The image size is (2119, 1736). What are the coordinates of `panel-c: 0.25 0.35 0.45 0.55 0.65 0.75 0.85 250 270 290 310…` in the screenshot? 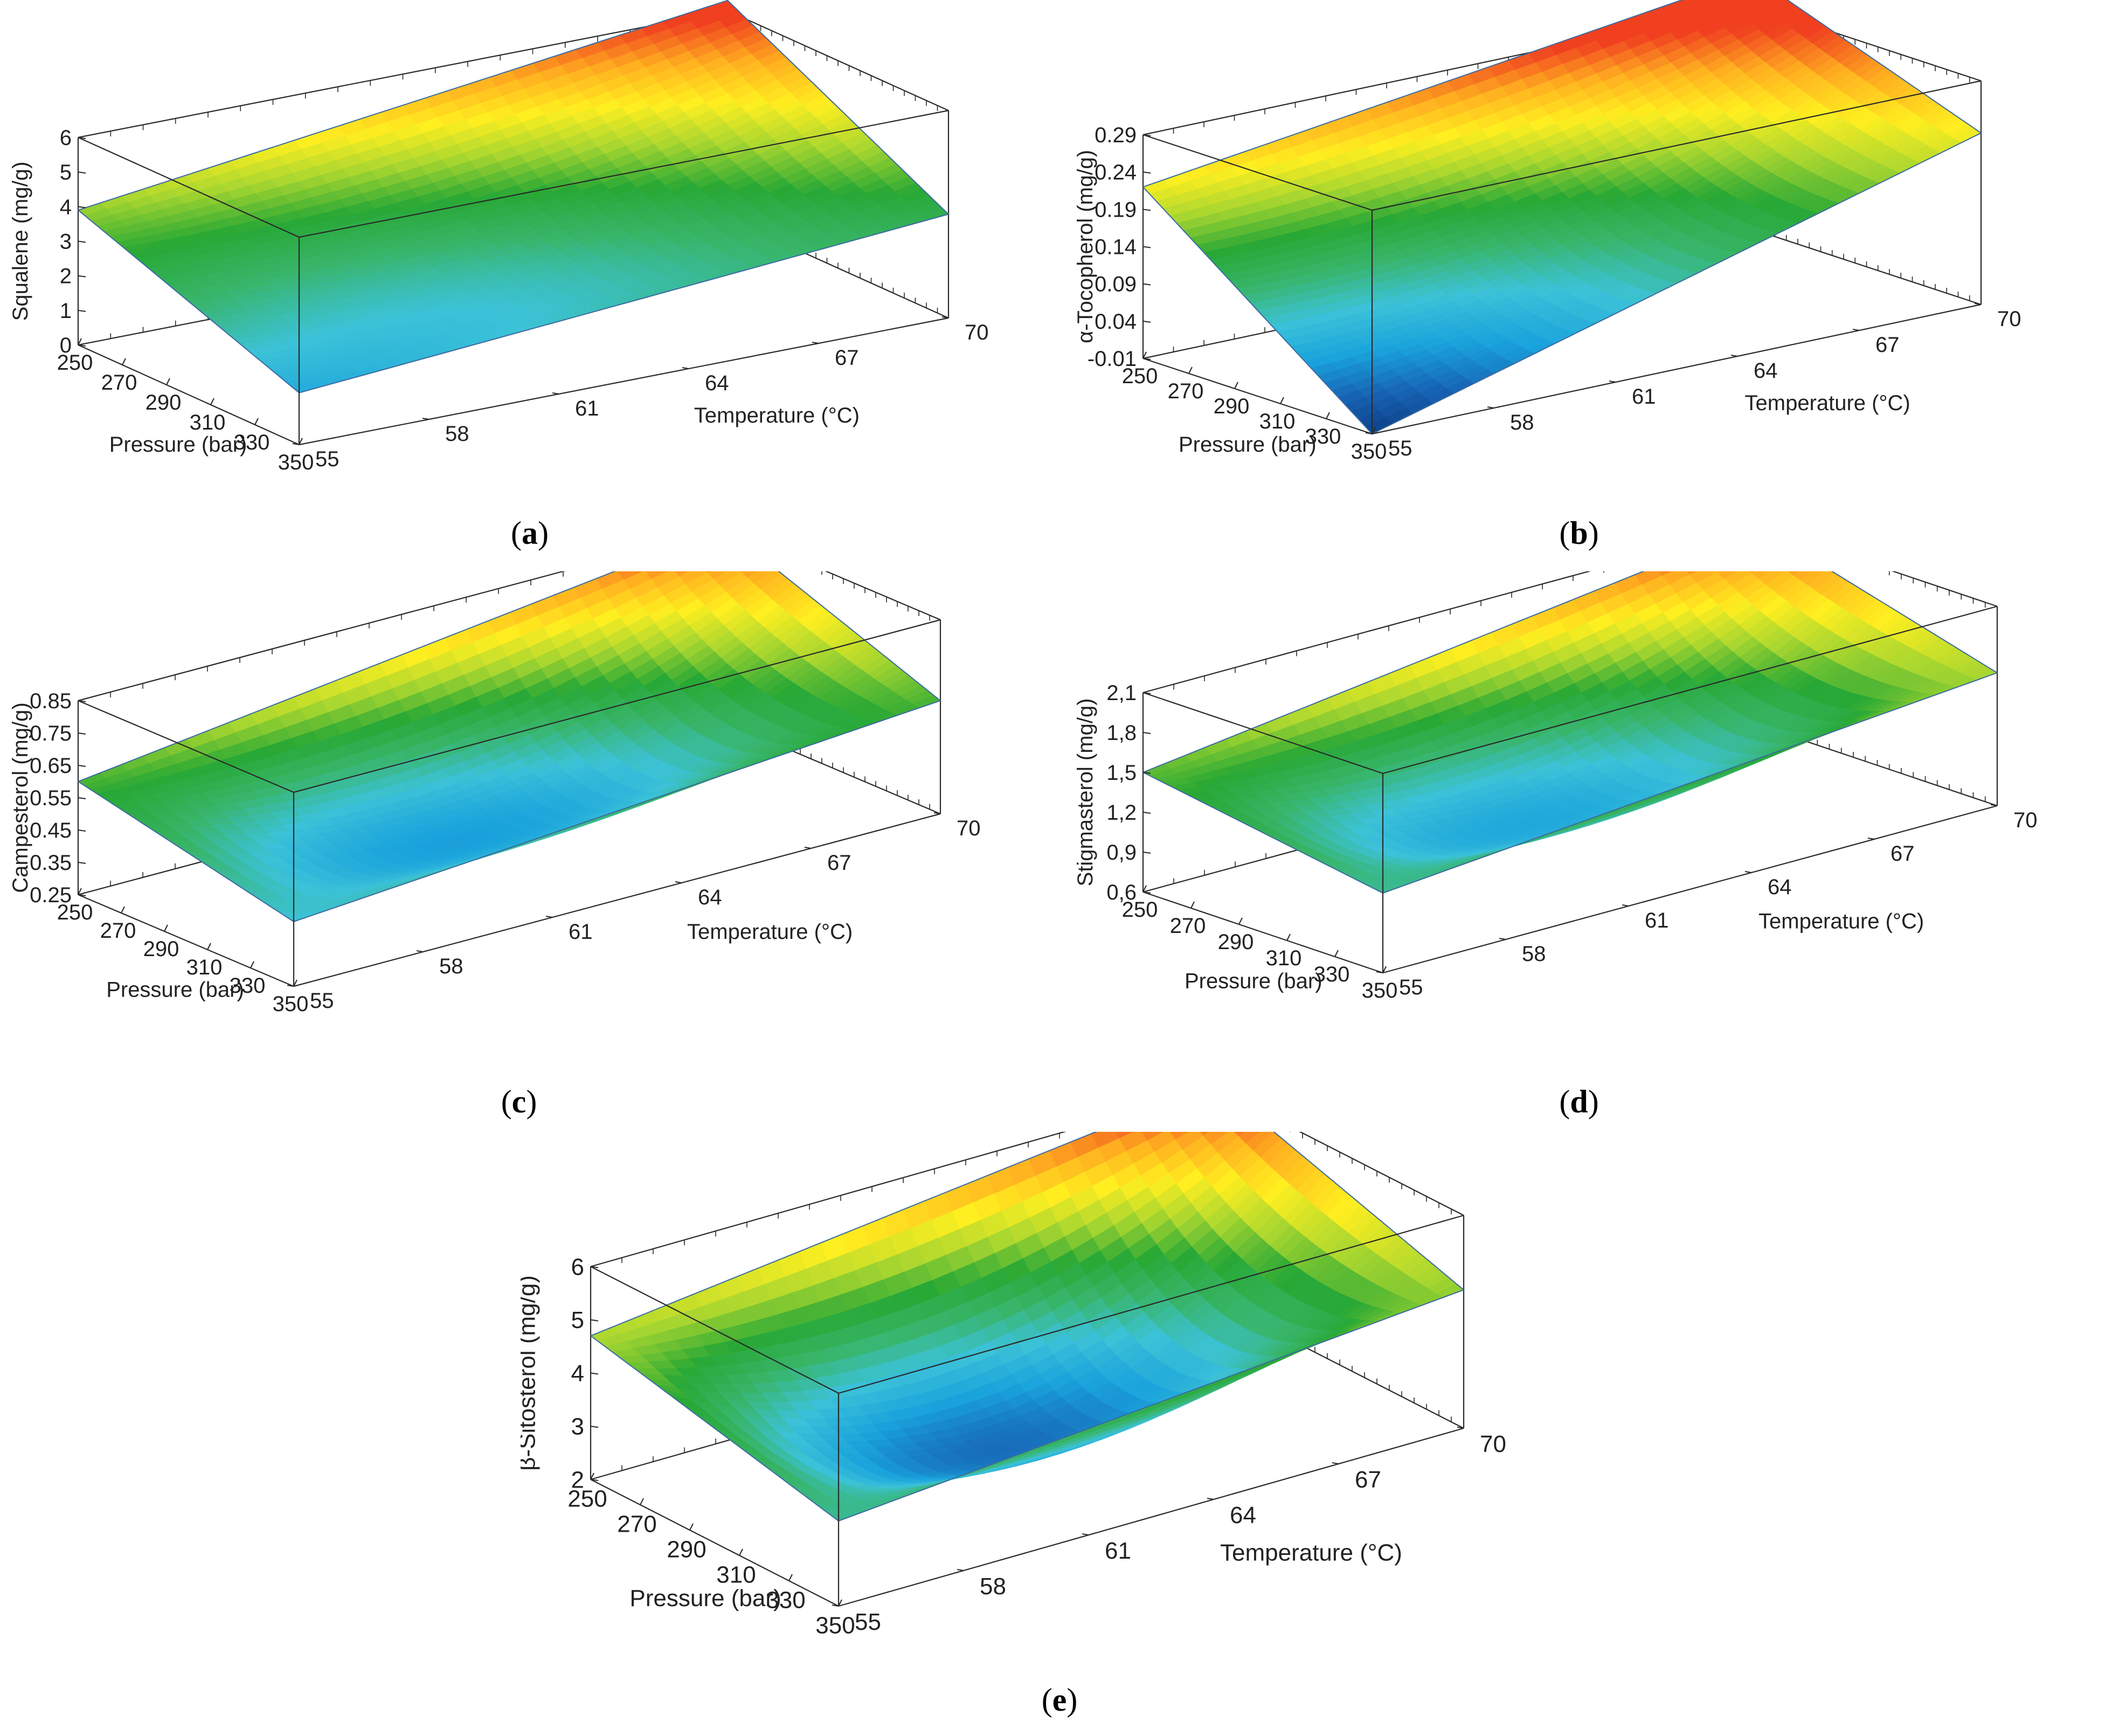 It's located at (530, 830).